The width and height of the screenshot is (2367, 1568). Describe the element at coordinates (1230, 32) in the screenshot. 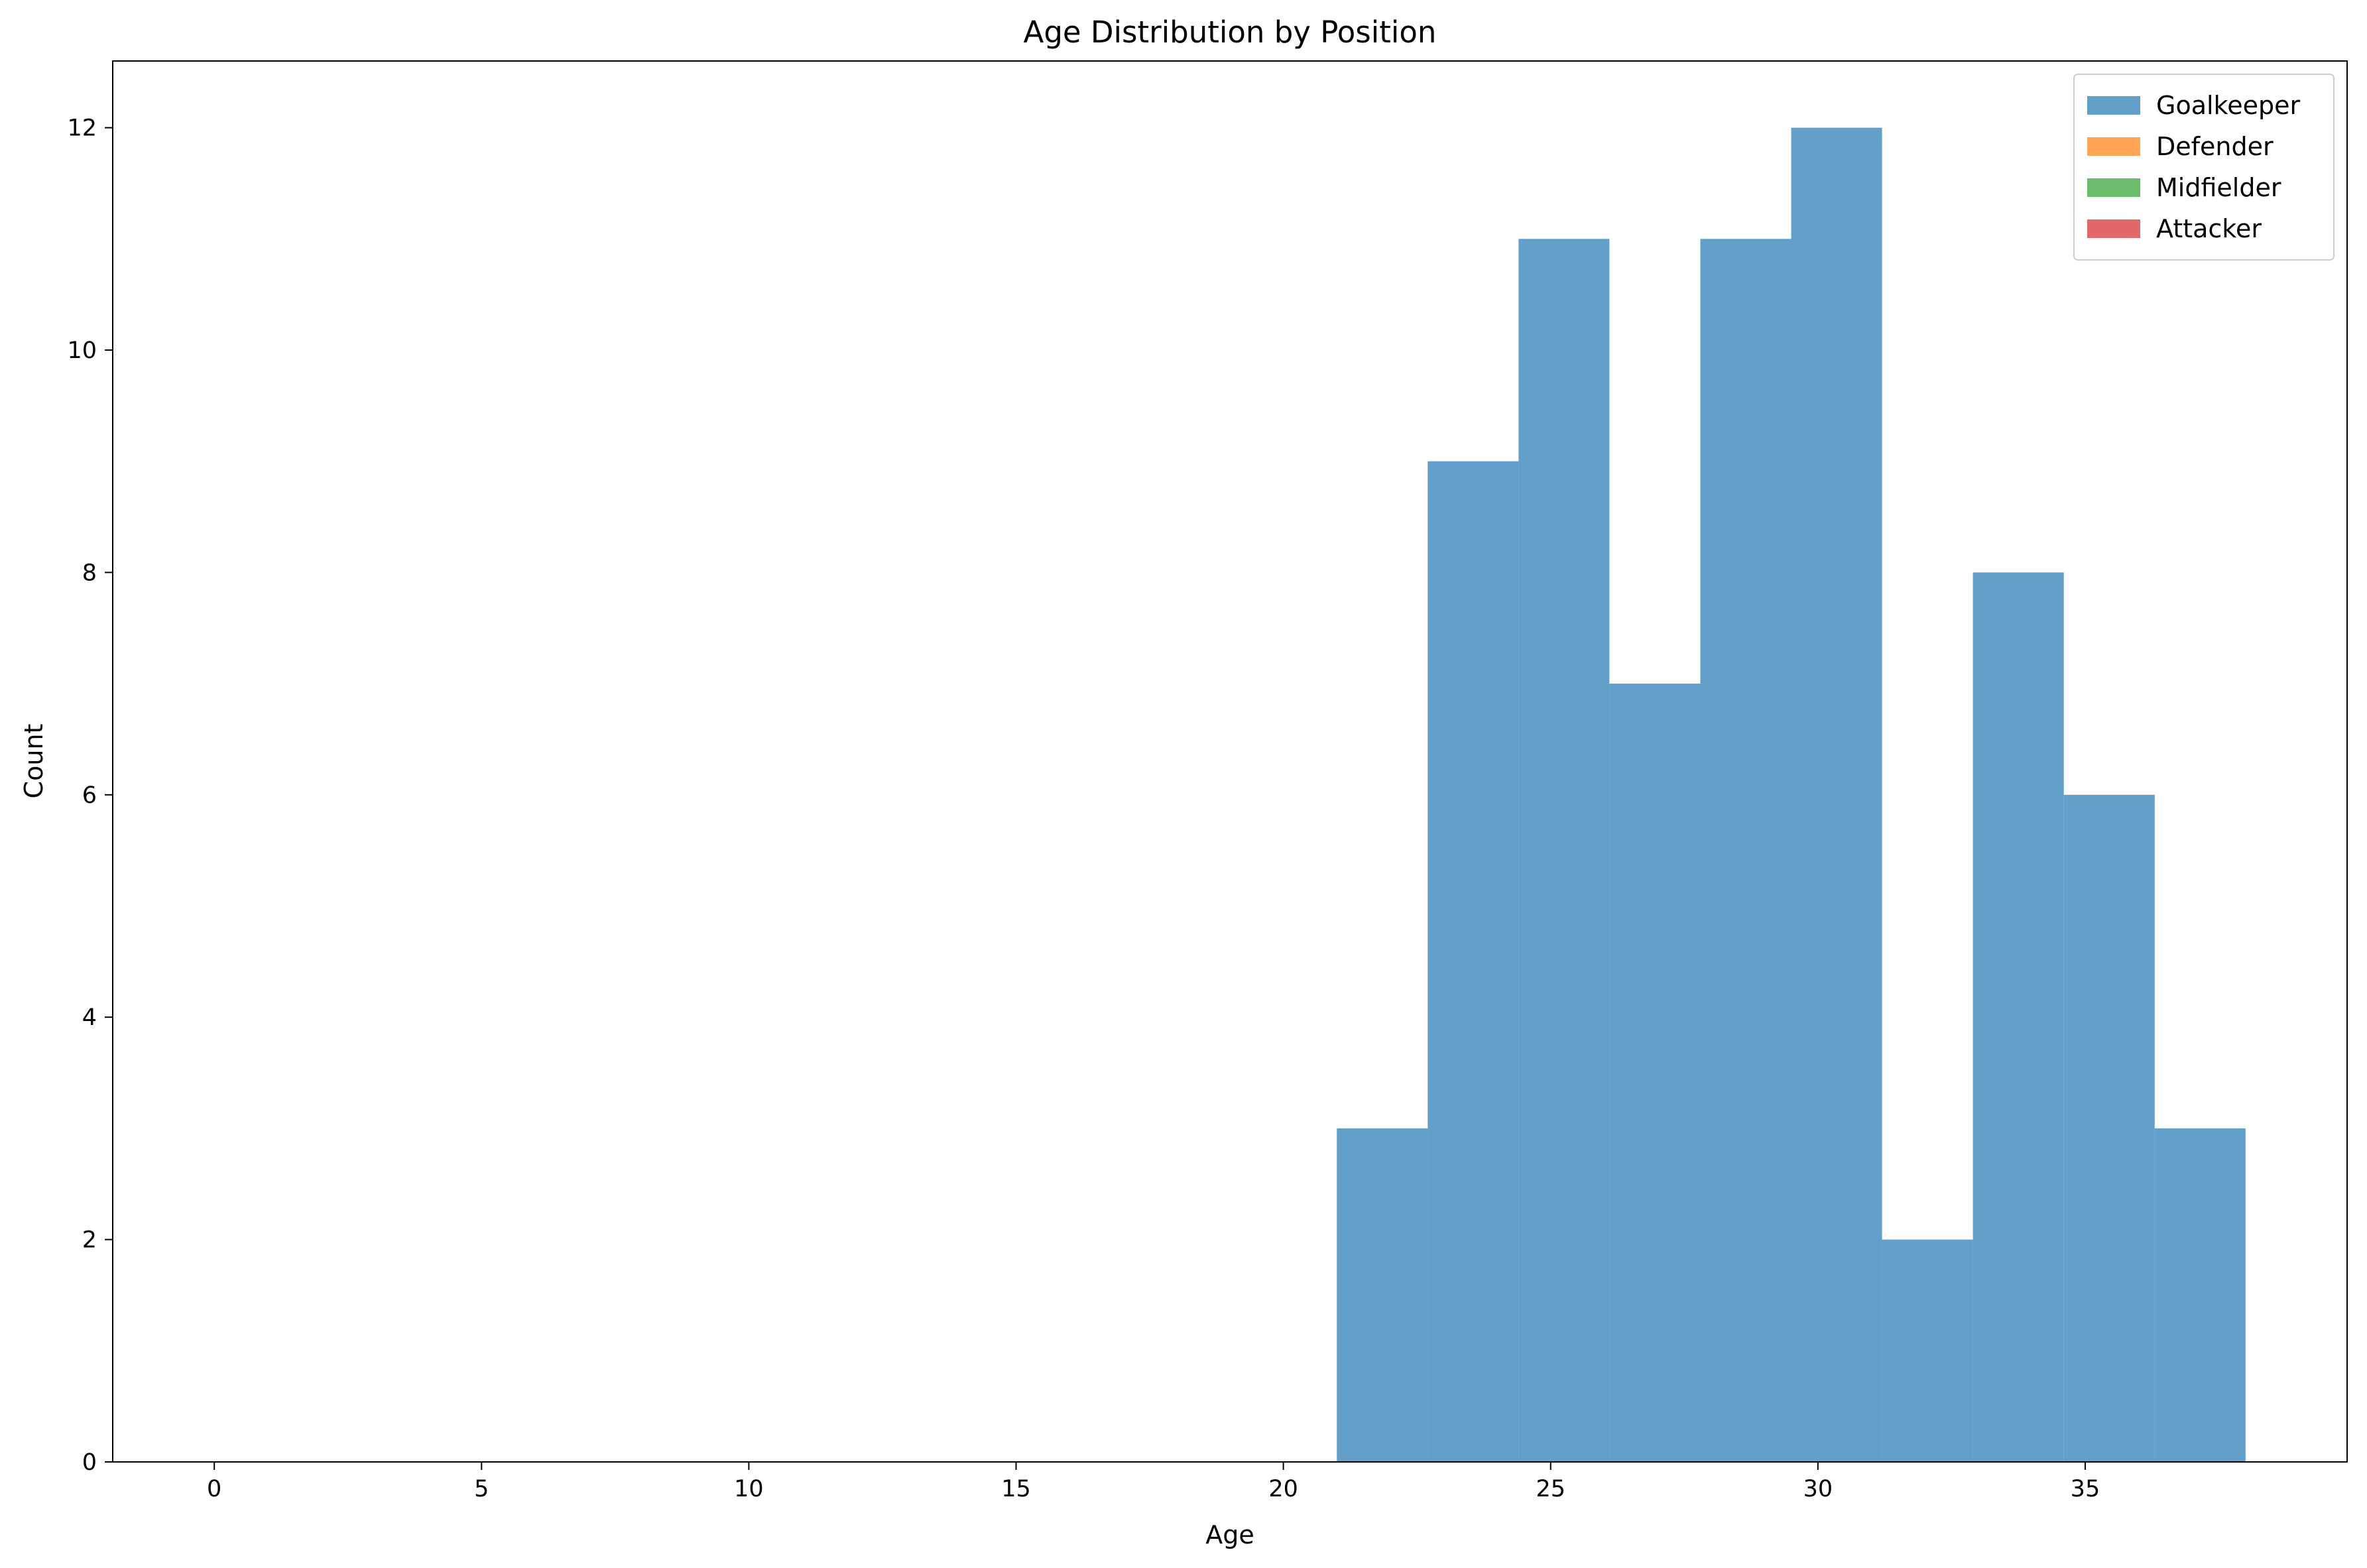

I see `chart-title: Age Distribution by Position` at that location.